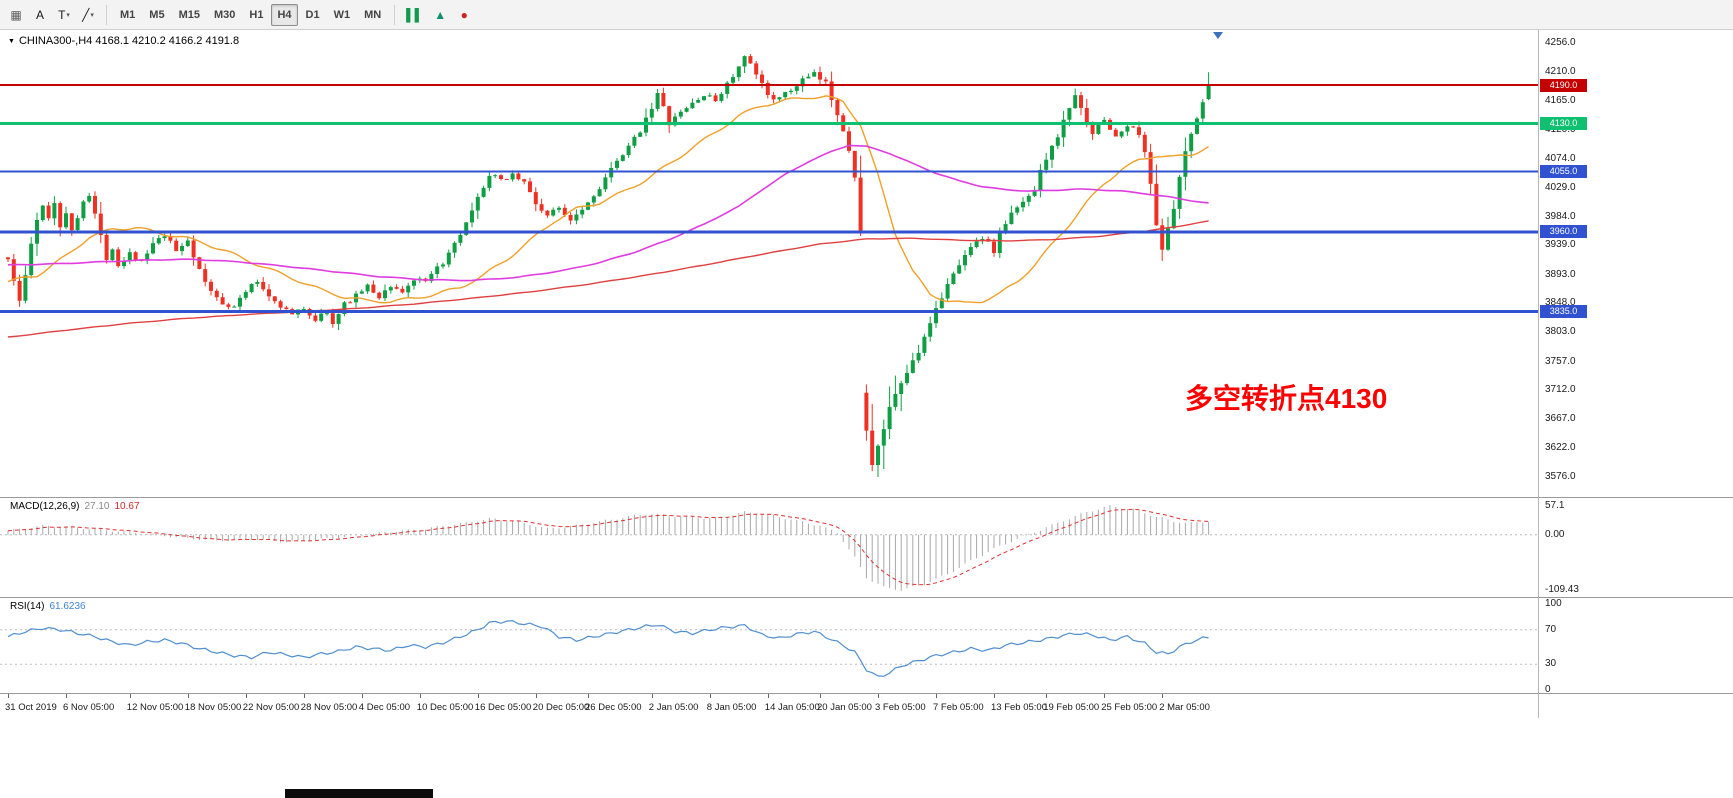 This screenshot has height=798, width=1733. I want to click on chart-annotation: 多空转折点4130, so click(1286, 398).